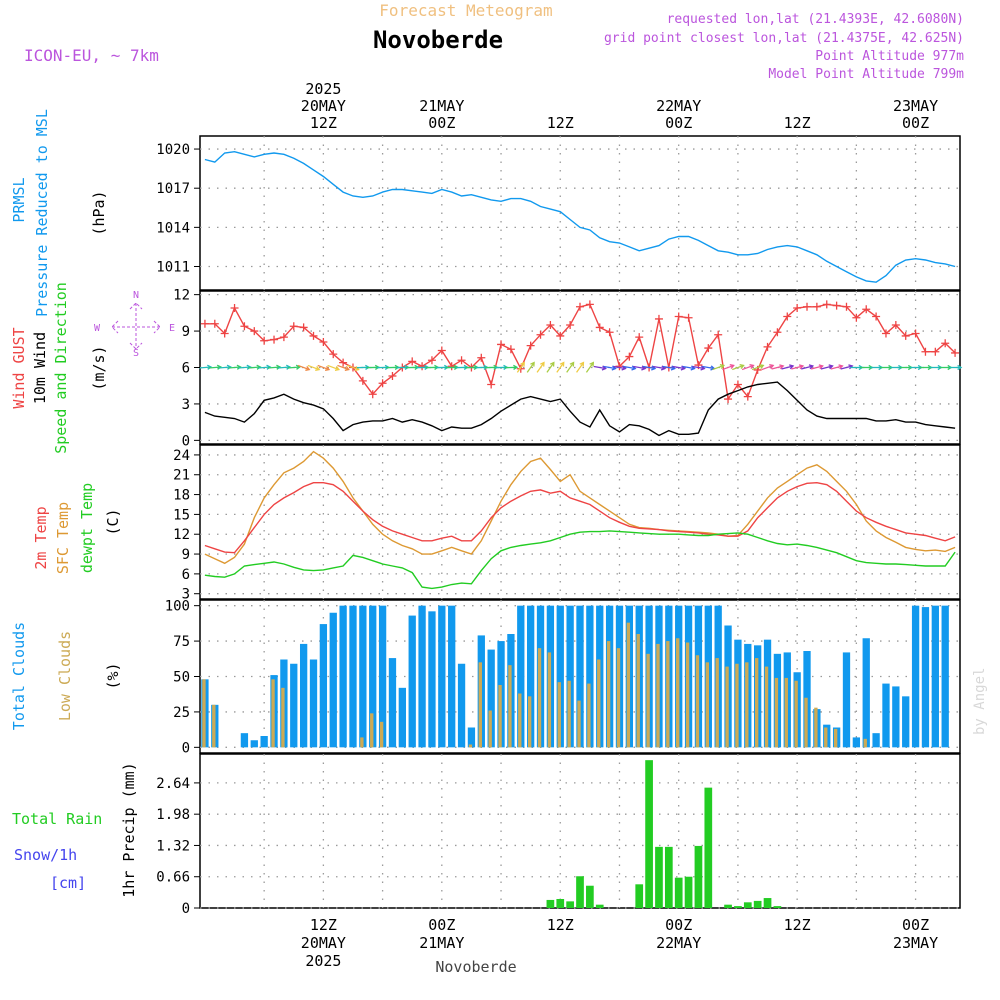 This screenshot has height=1000, width=1000. I want to click on total-rain-label: Total Rain, so click(57, 819).